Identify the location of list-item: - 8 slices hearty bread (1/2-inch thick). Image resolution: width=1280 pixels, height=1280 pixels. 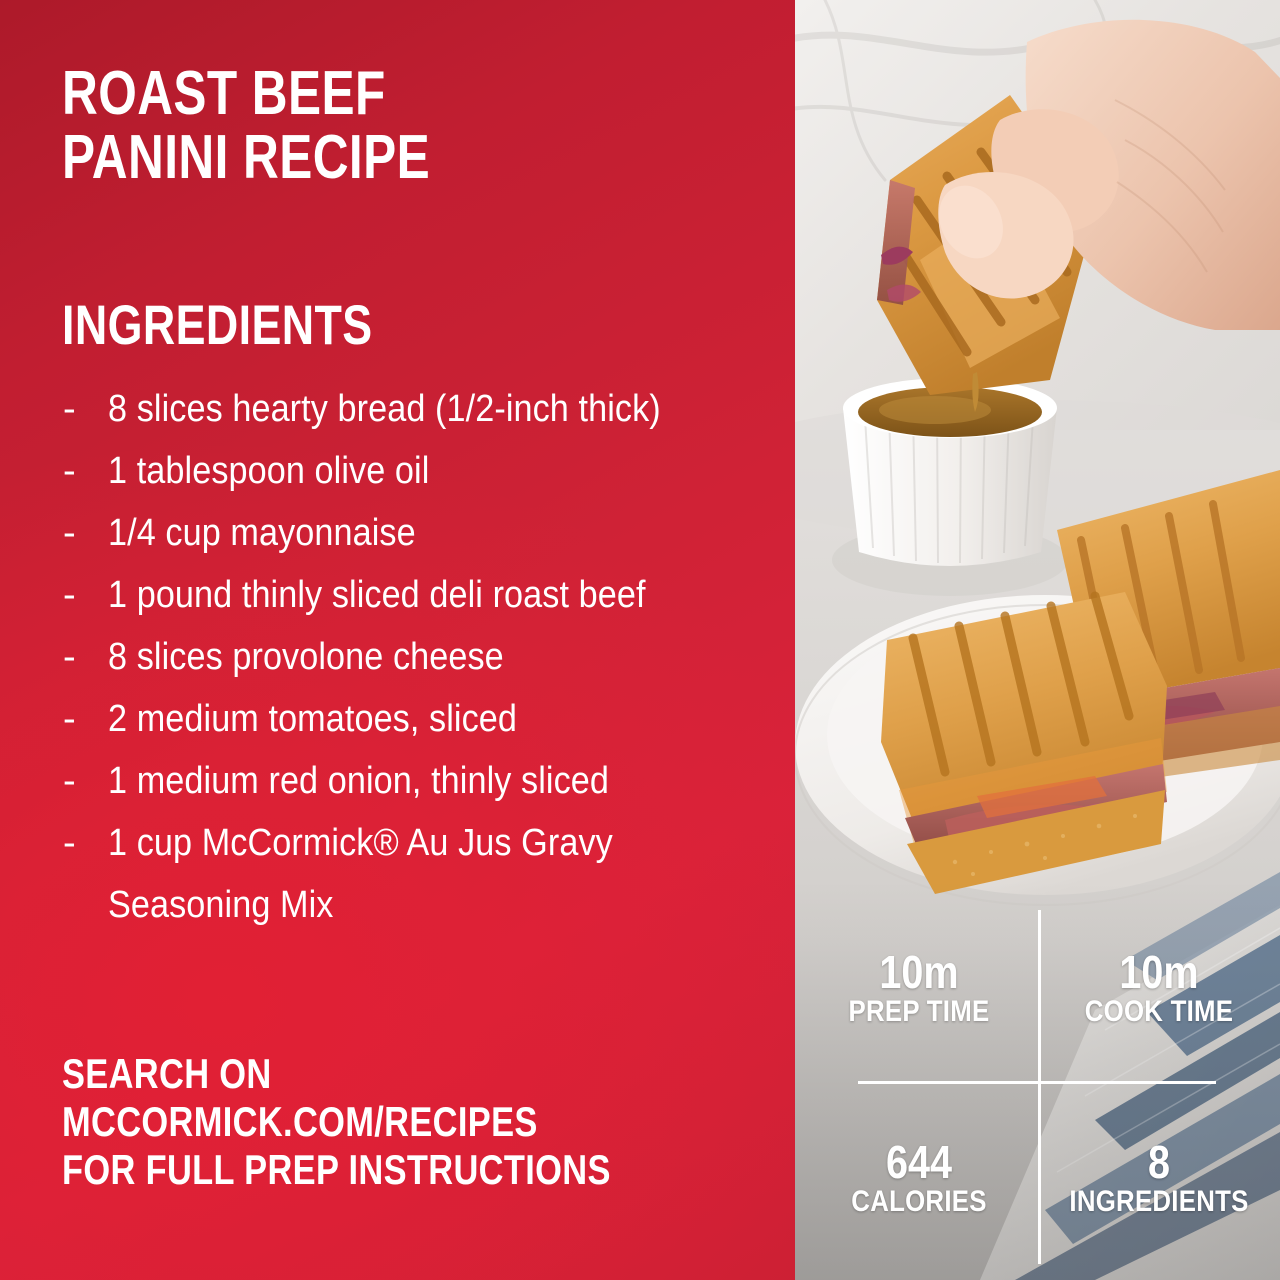
(422, 409).